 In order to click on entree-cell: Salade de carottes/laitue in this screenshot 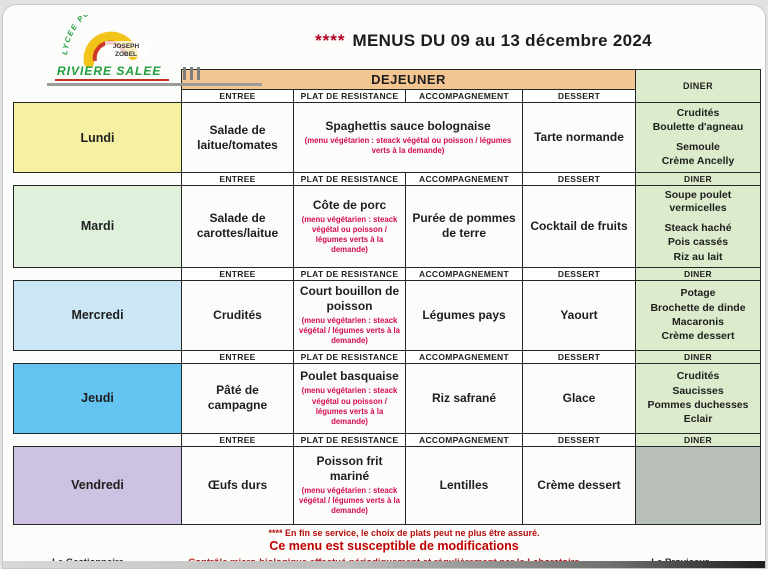, I will do `click(237, 226)`.